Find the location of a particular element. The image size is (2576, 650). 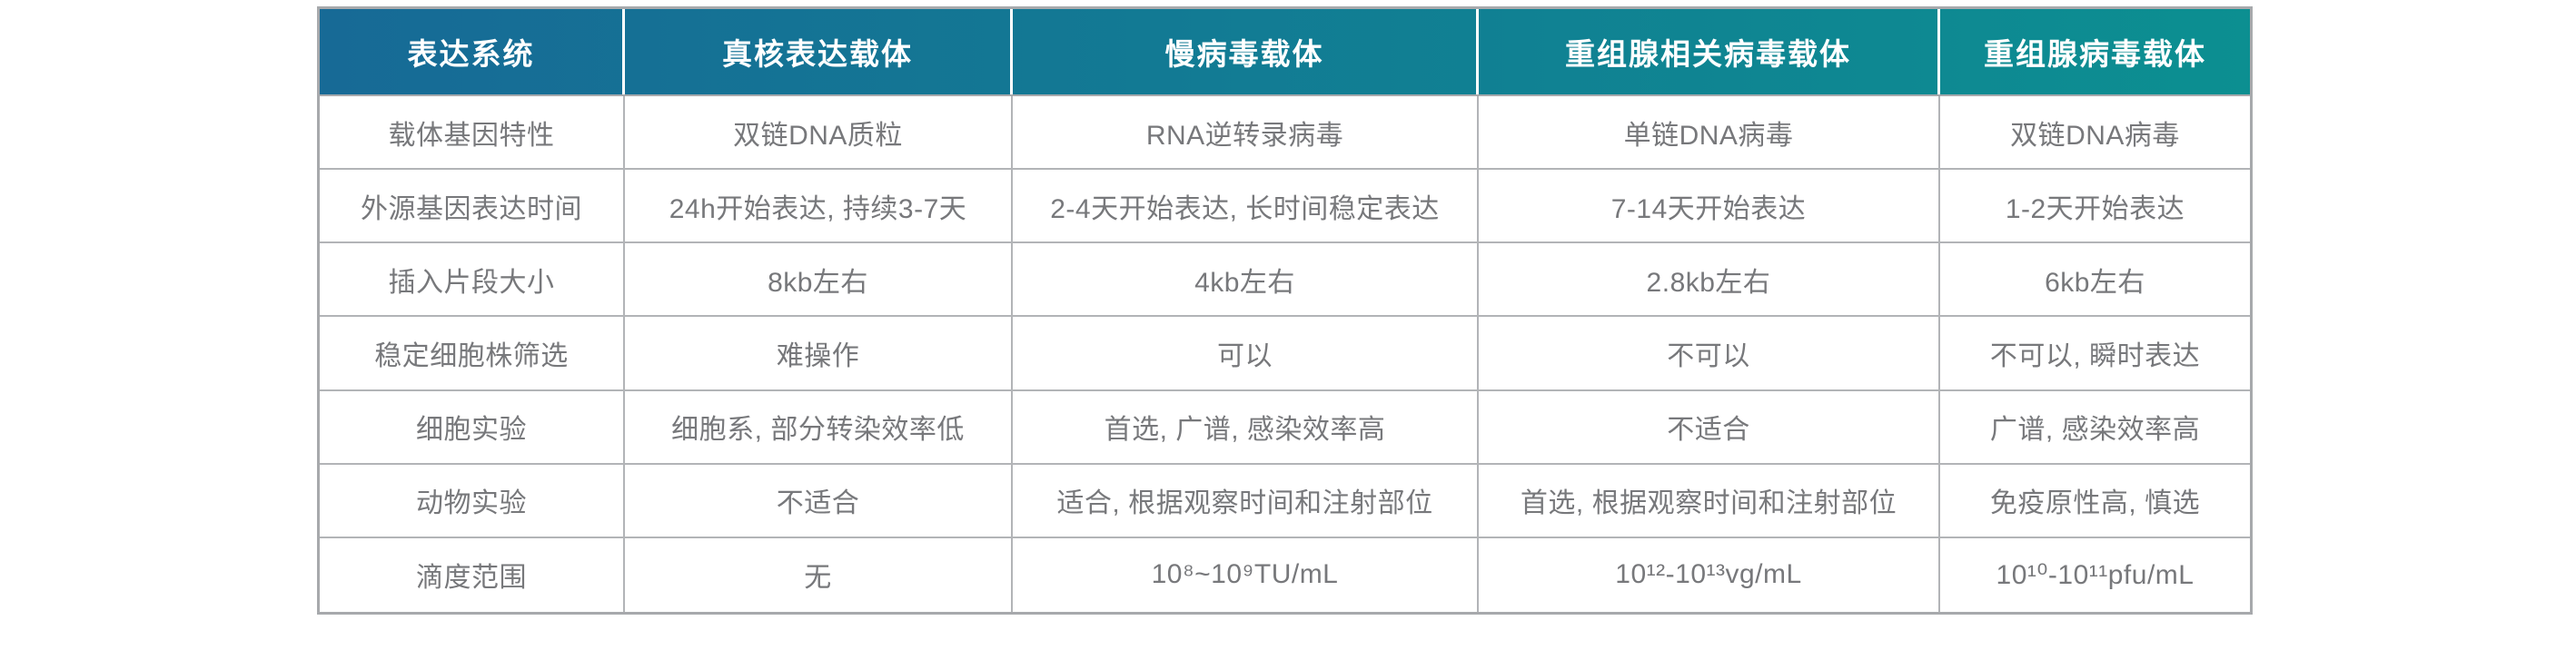

value-cell: 细胞系, 部分转染效率低 is located at coordinates (819, 427).